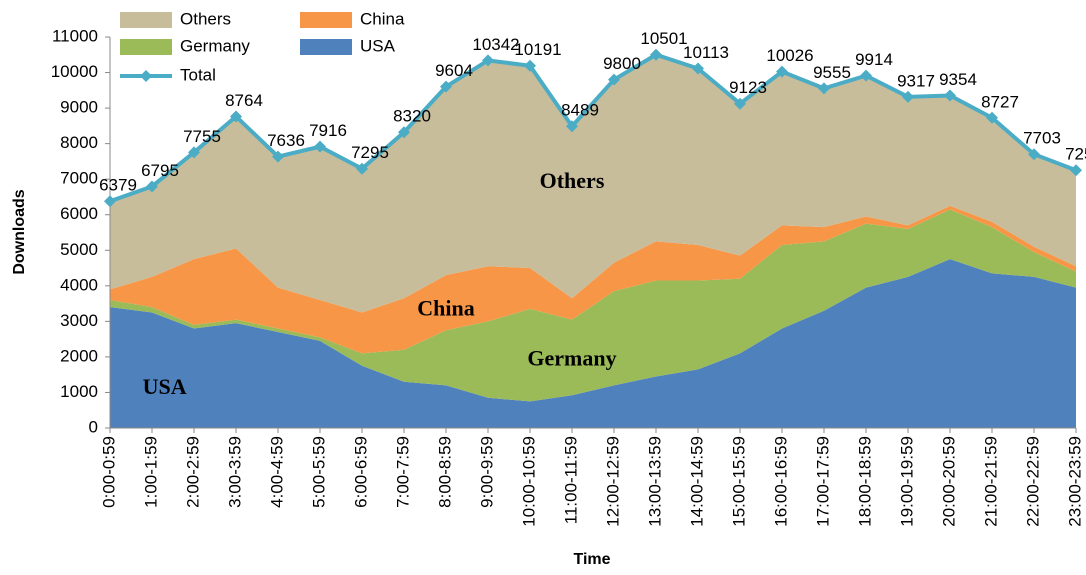  What do you see at coordinates (696, 481) in the screenshot?
I see `x-tick-label: 14:00-14:59` at bounding box center [696, 481].